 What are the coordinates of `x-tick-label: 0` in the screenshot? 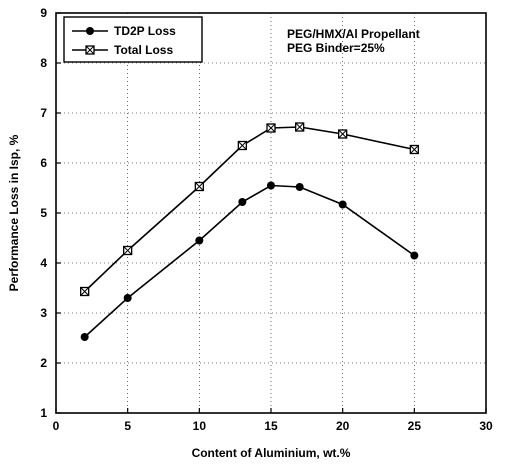 It's located at (56, 426).